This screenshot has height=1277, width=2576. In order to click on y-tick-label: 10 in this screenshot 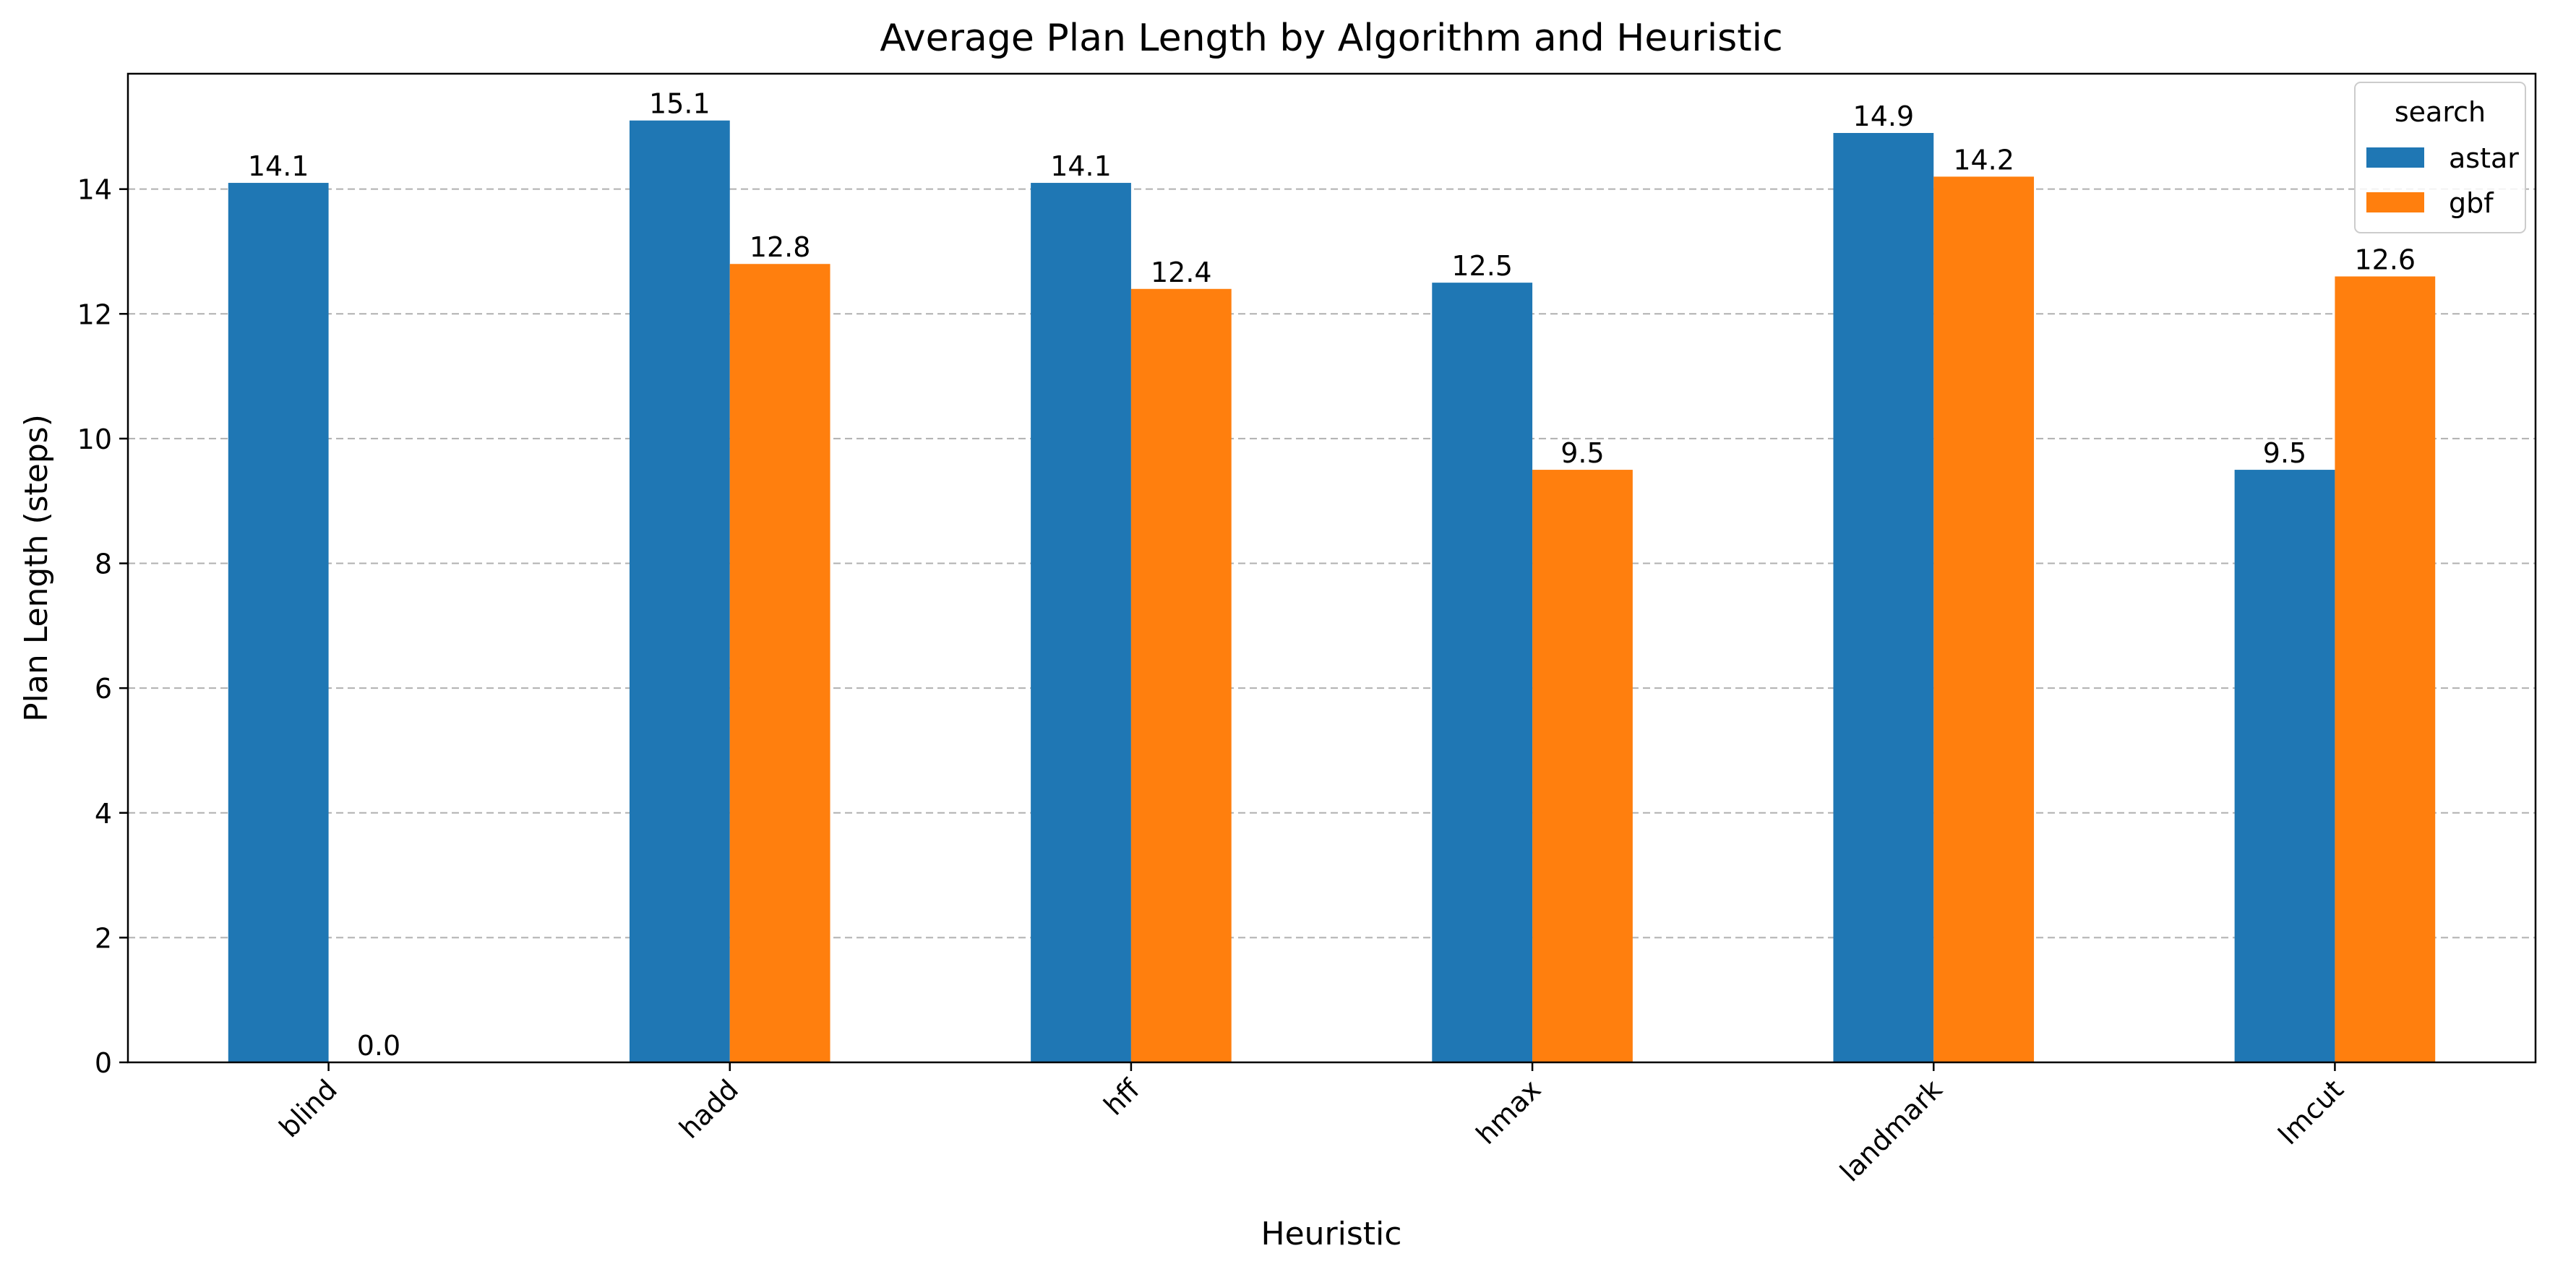, I will do `click(95, 439)`.